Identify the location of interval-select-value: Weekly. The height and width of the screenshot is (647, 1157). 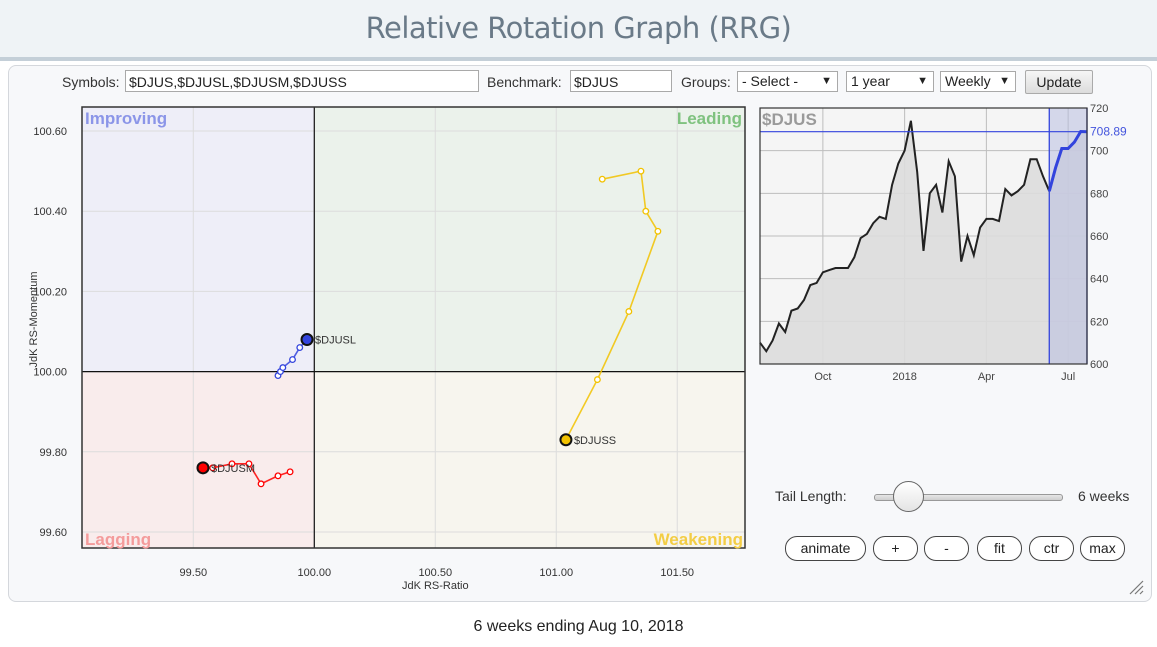
(968, 81).